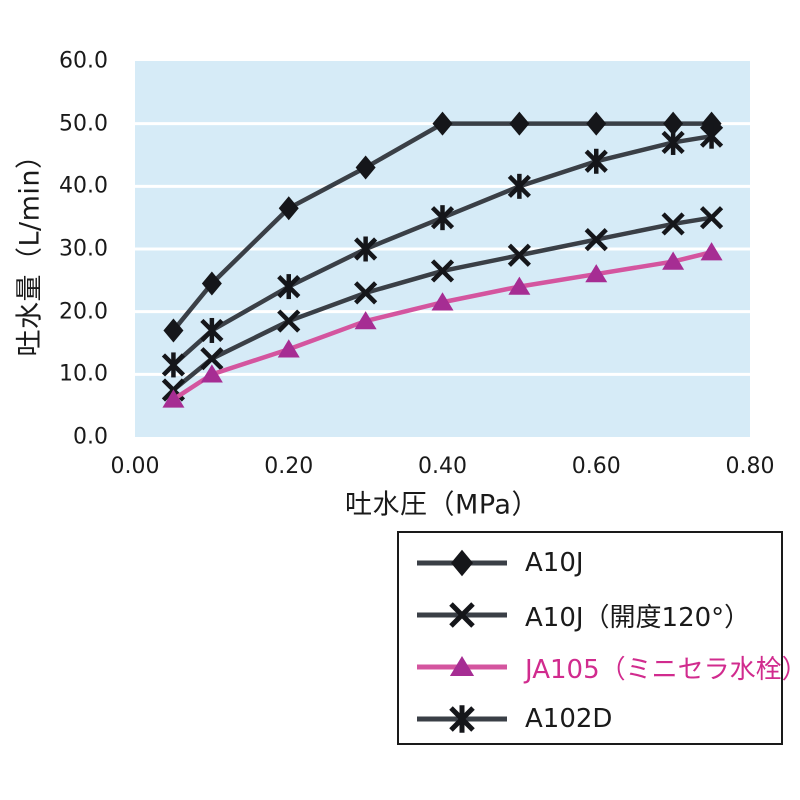  I want to click on legend: A10J A10J（開度120°） JA105（ミニセラ水栓） A102D, so click(598, 638).